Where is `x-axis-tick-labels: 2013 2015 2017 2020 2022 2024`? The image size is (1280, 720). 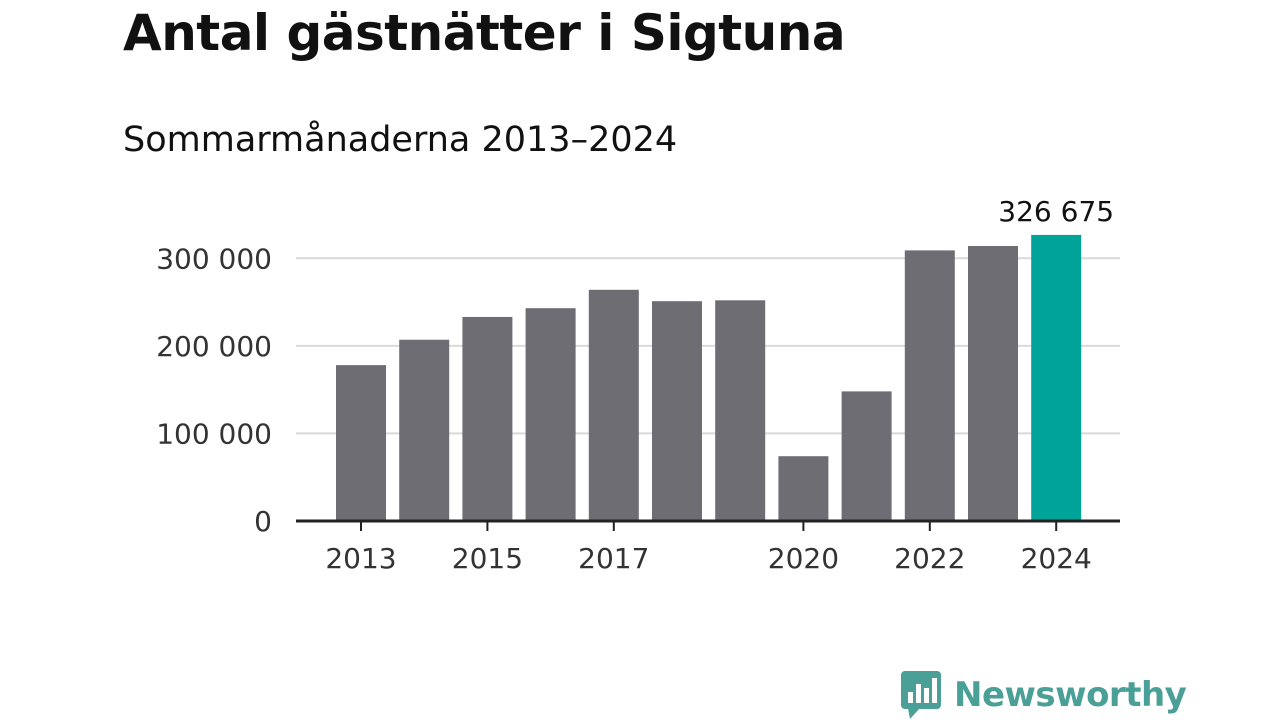 x-axis-tick-labels: 2013 2015 2017 2020 2022 2024 is located at coordinates (708, 558).